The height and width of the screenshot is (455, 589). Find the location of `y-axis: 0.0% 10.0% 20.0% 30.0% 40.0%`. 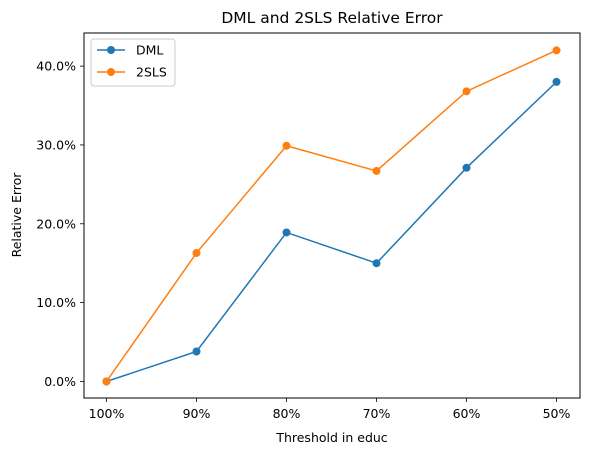

y-axis: 0.0% 10.0% 20.0% 30.0% 40.0% is located at coordinates (60, 224).